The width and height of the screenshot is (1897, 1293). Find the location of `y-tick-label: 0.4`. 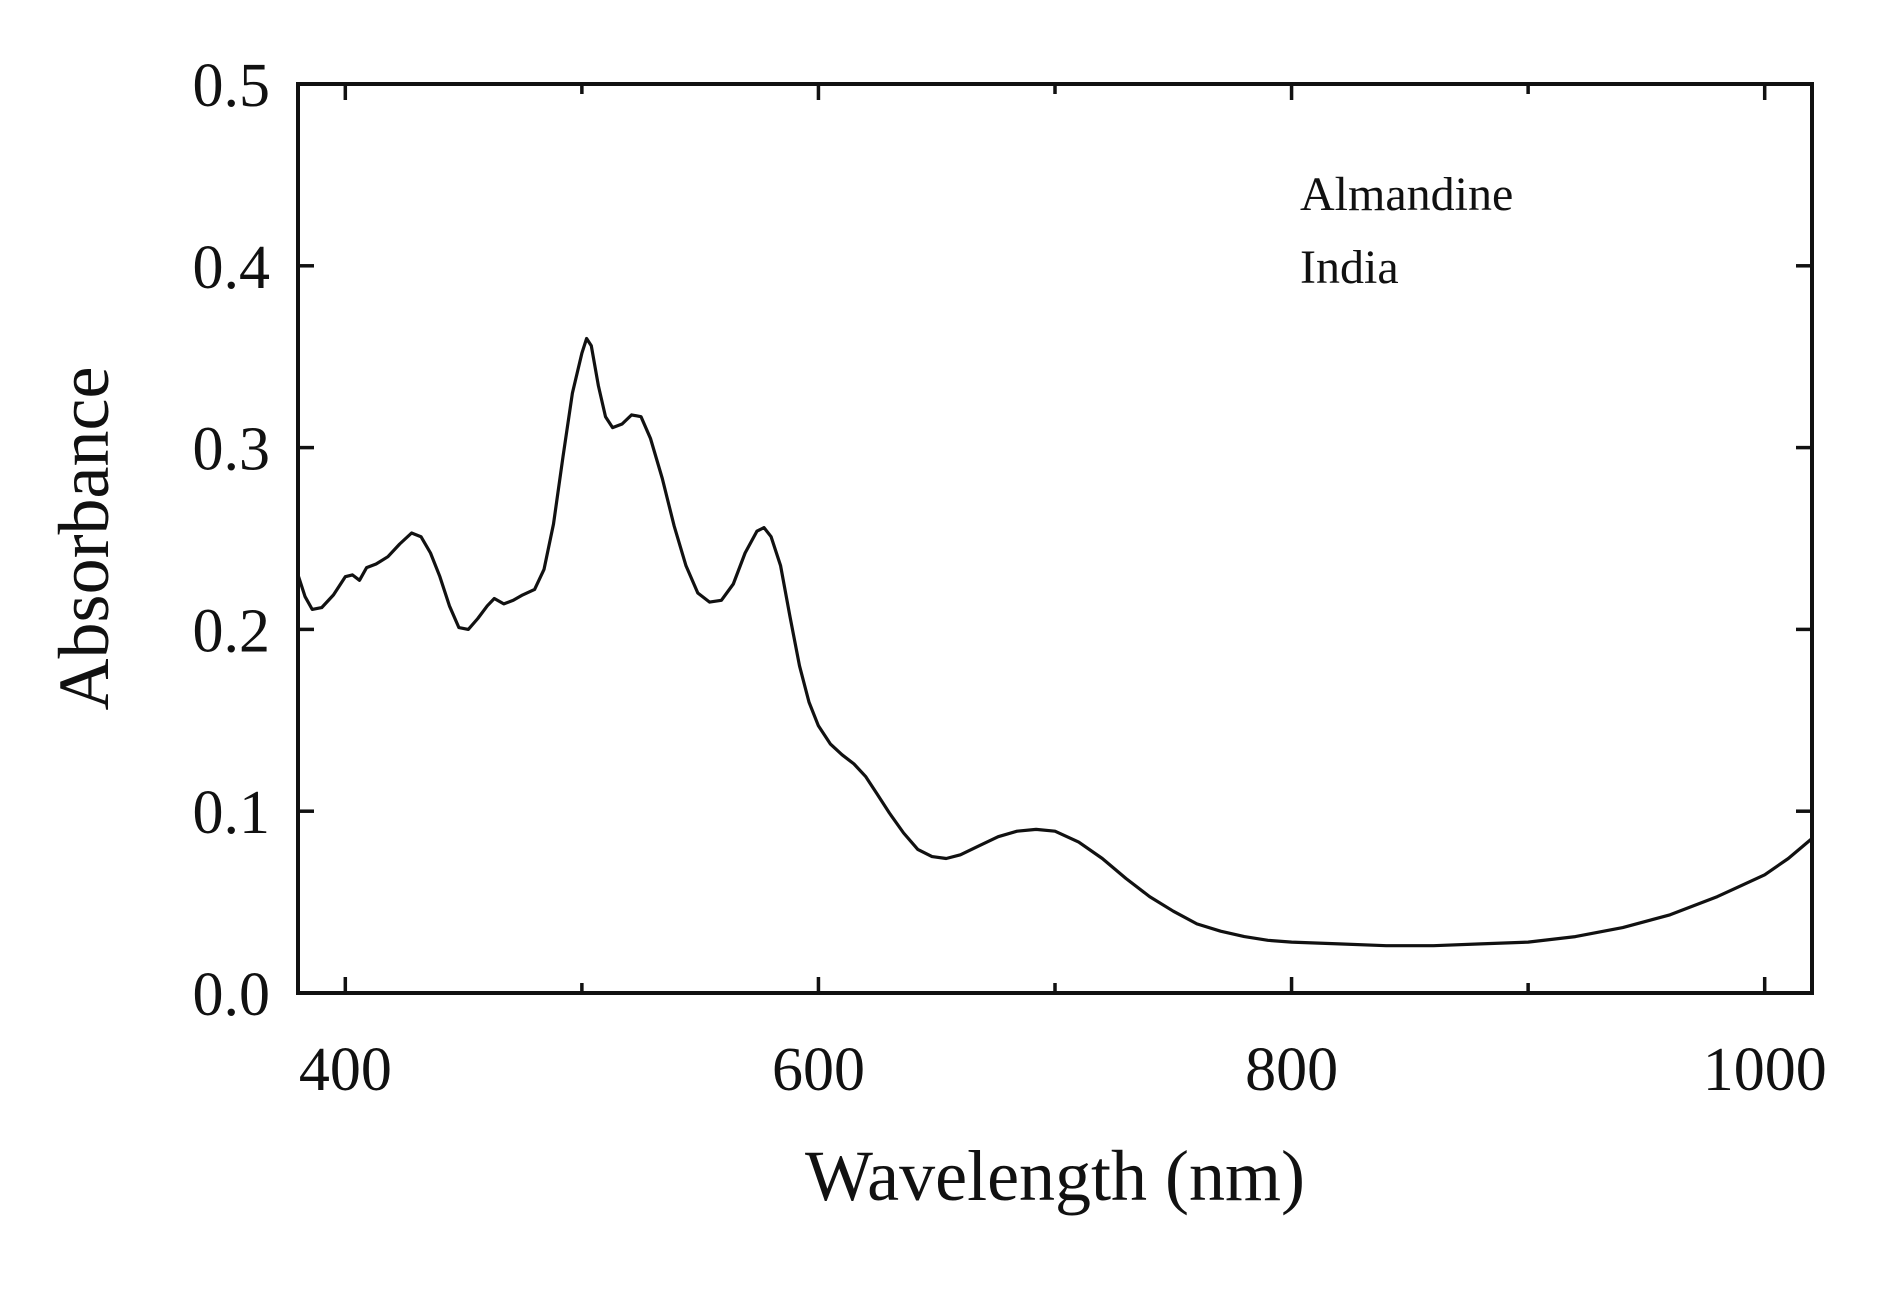

y-tick-label: 0.4 is located at coordinates (232, 268).